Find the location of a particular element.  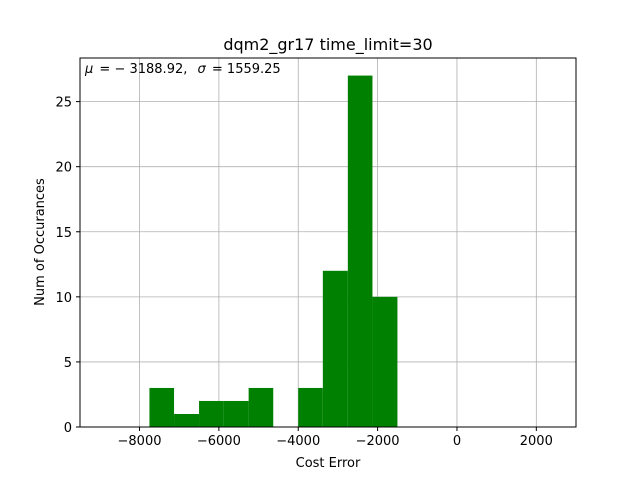

stats-annotation: μ = − 3188.92, σ = 1559.25 is located at coordinates (182, 69).